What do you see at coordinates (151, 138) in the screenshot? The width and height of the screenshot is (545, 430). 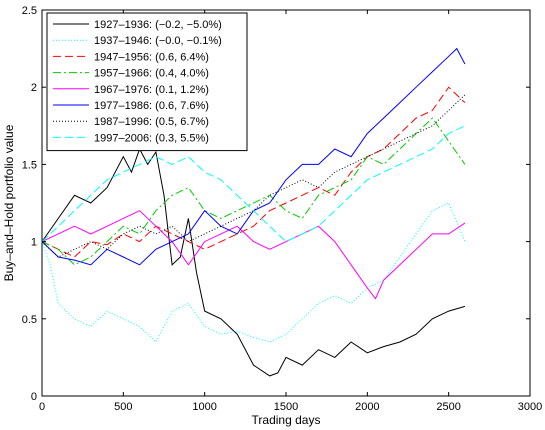 I see `legend-entry: 1997–2006: (0.3, 5.5%)` at bounding box center [151, 138].